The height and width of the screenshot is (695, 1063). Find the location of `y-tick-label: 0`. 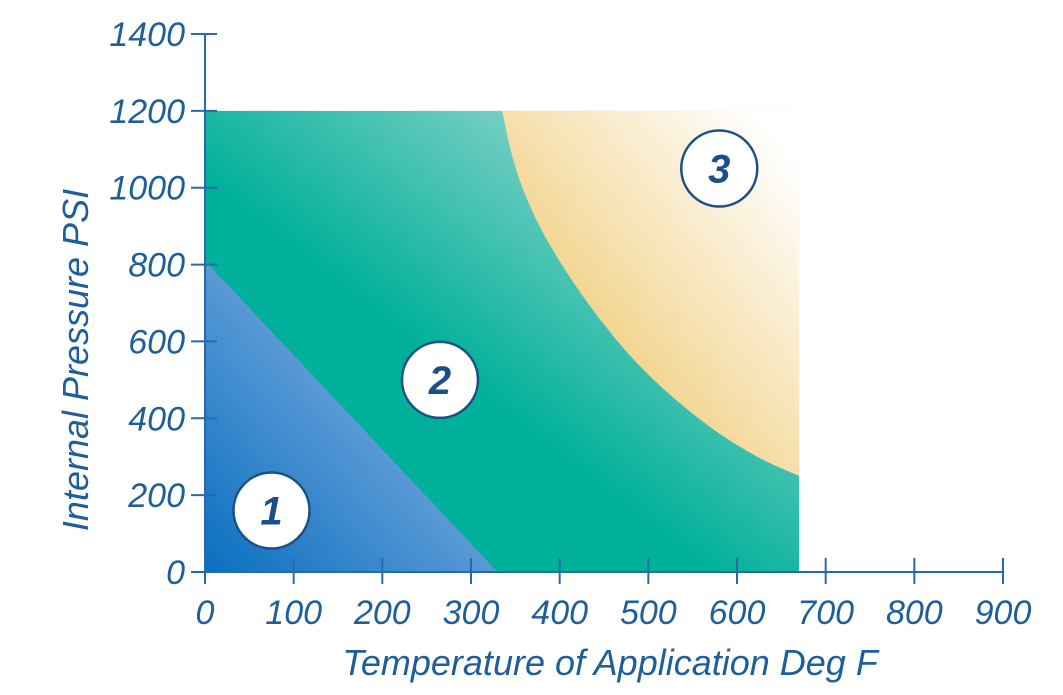

y-tick-label: 0 is located at coordinates (175, 573).